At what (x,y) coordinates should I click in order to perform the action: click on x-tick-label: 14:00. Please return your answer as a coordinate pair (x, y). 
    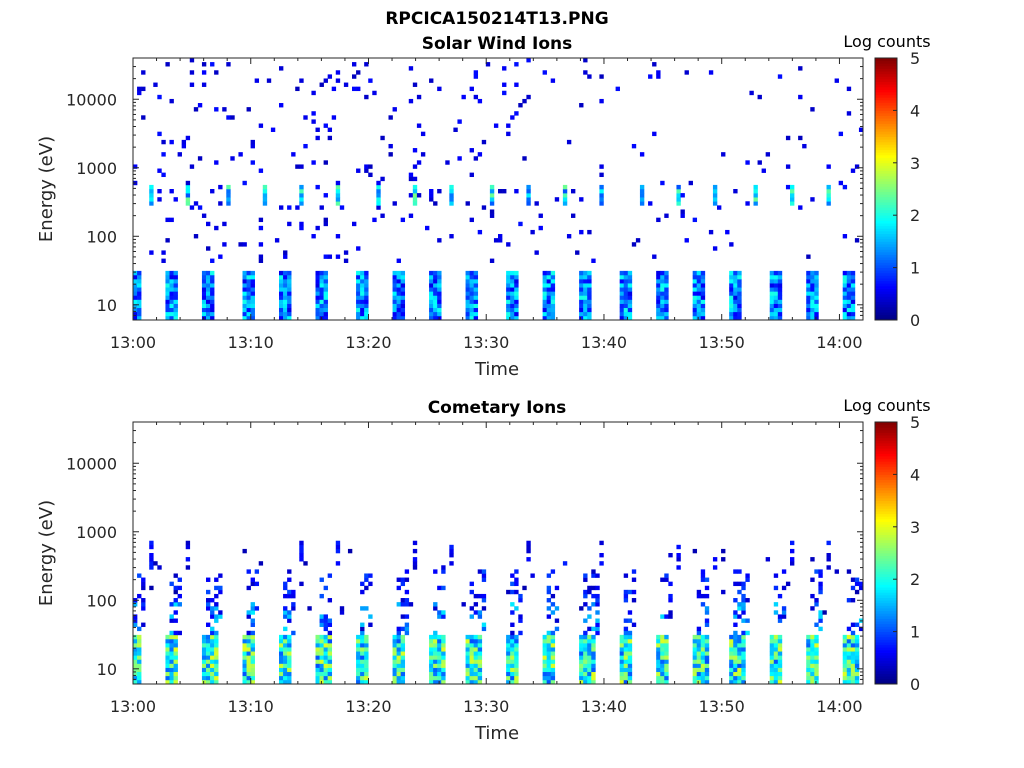
    Looking at the image, I should click on (839, 342).